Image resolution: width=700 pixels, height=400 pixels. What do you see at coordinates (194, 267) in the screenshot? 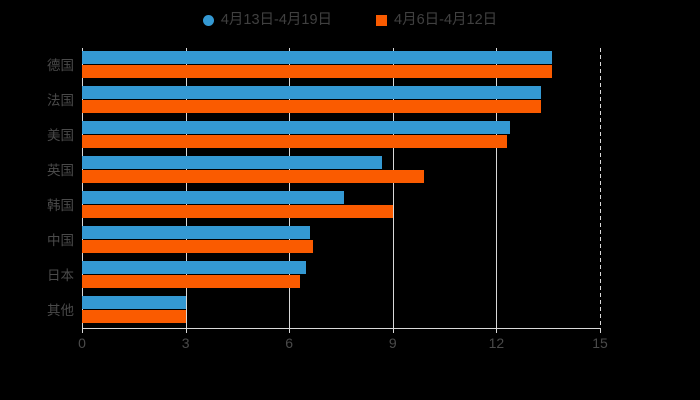
I see `bar-日本-series-0` at bounding box center [194, 267].